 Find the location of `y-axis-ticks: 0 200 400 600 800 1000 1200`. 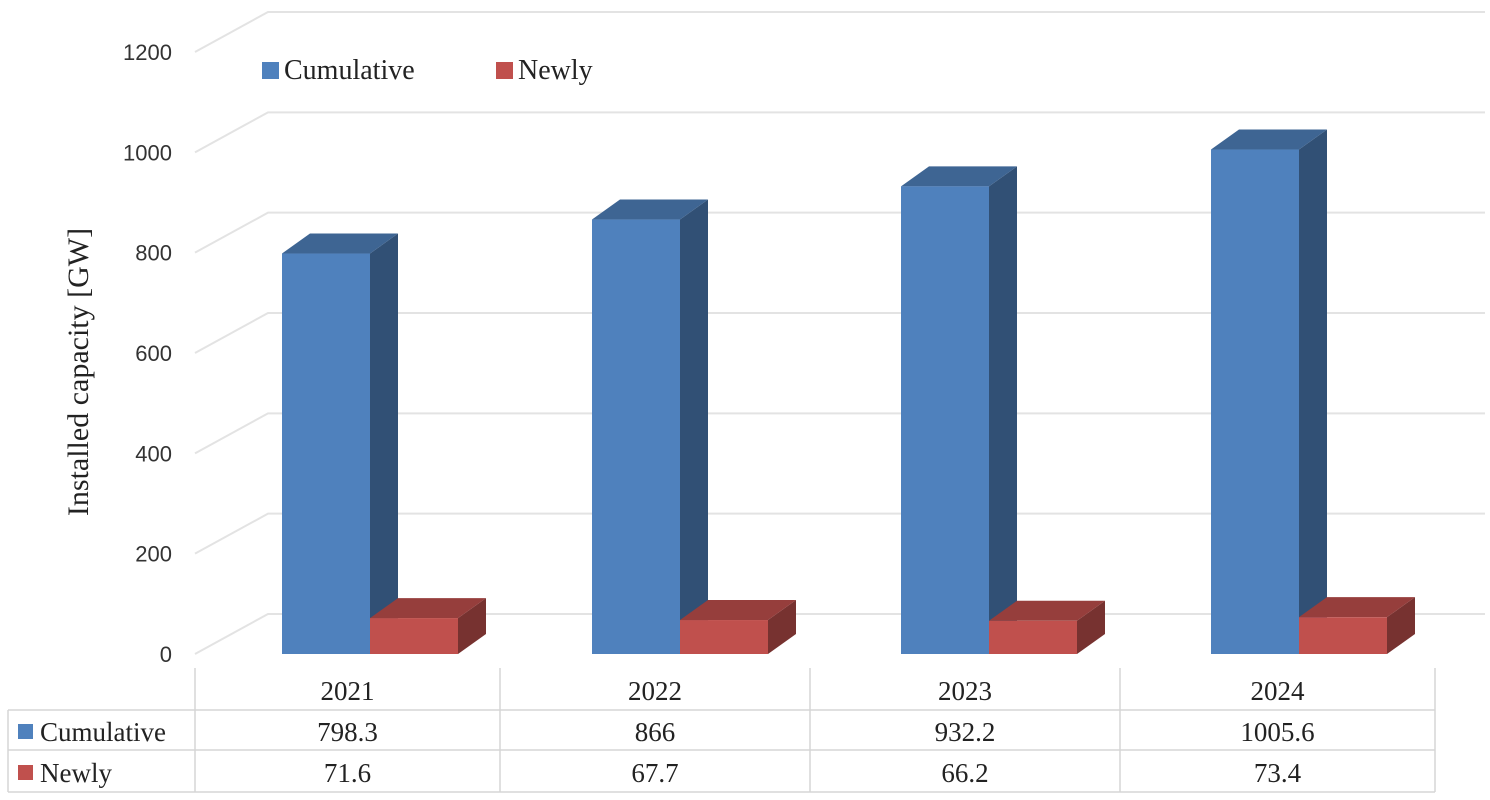

y-axis-ticks: 0 200 400 600 800 1000 1200 is located at coordinates (147, 353).